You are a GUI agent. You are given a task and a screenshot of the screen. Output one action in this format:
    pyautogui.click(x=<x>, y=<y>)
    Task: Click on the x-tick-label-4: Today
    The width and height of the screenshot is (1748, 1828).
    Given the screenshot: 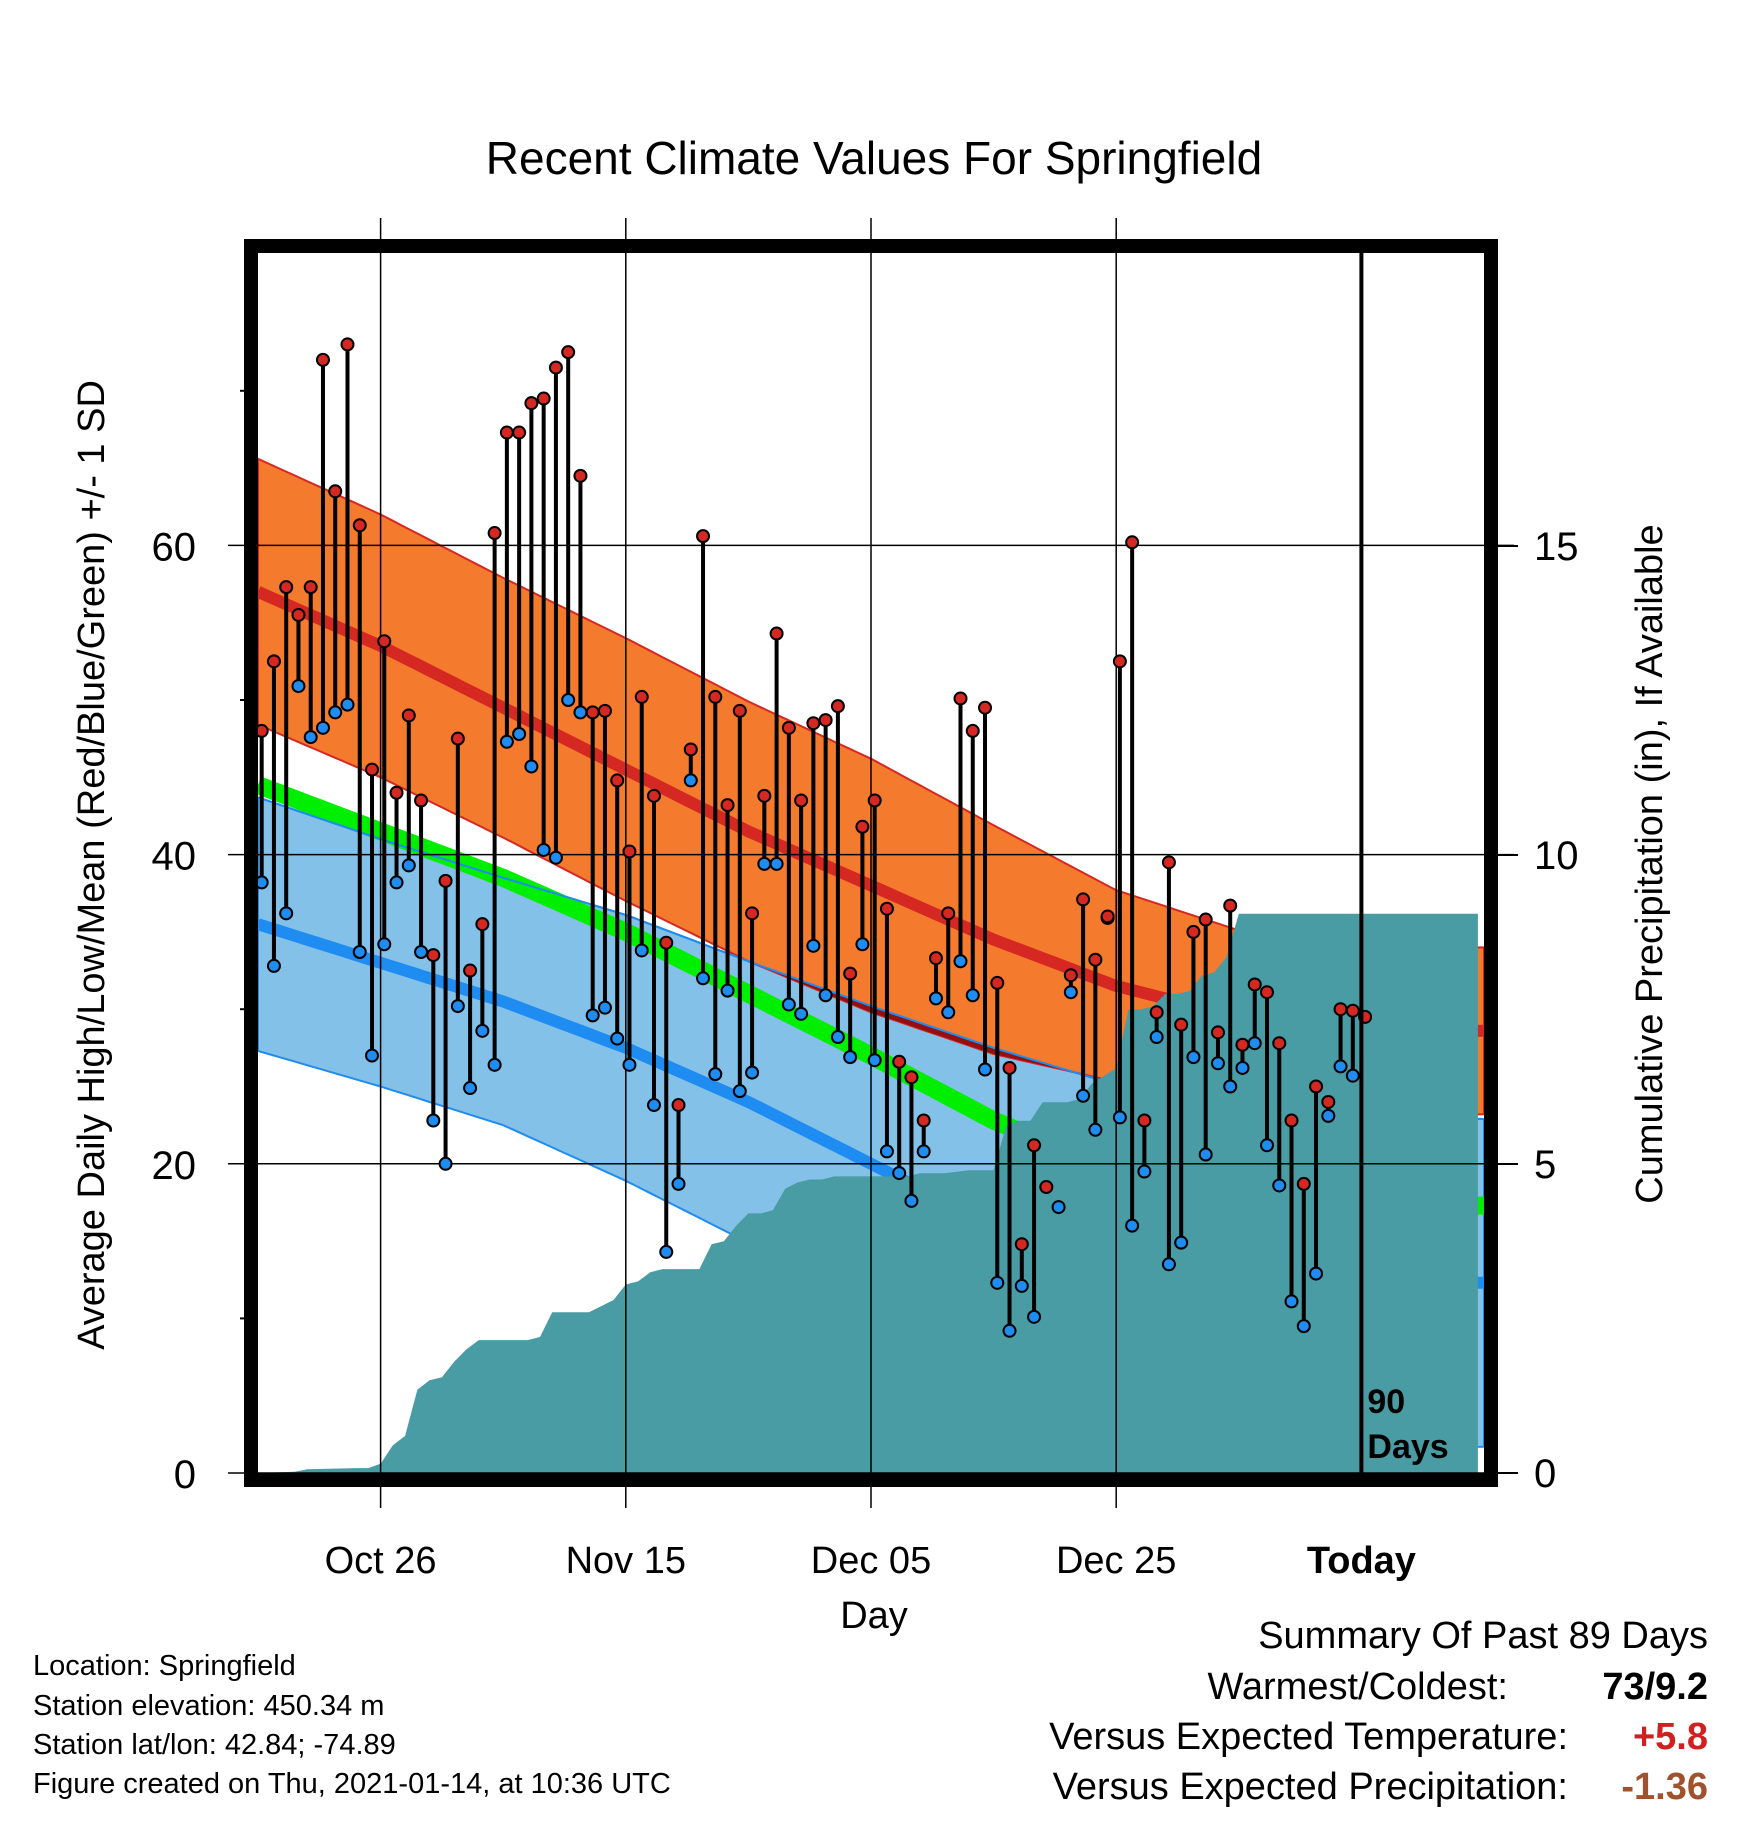 What is the action you would take?
    pyautogui.click(x=1361, y=1561)
    